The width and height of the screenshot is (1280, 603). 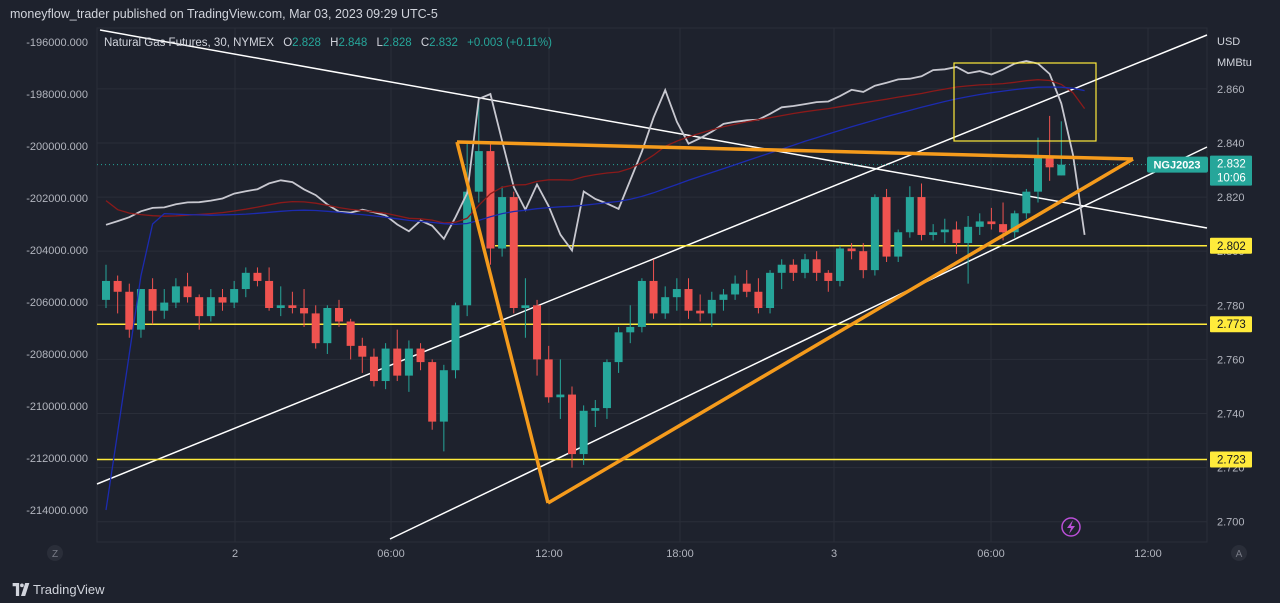 I want to click on left-tick-label: -198000.000, so click(x=57, y=95).